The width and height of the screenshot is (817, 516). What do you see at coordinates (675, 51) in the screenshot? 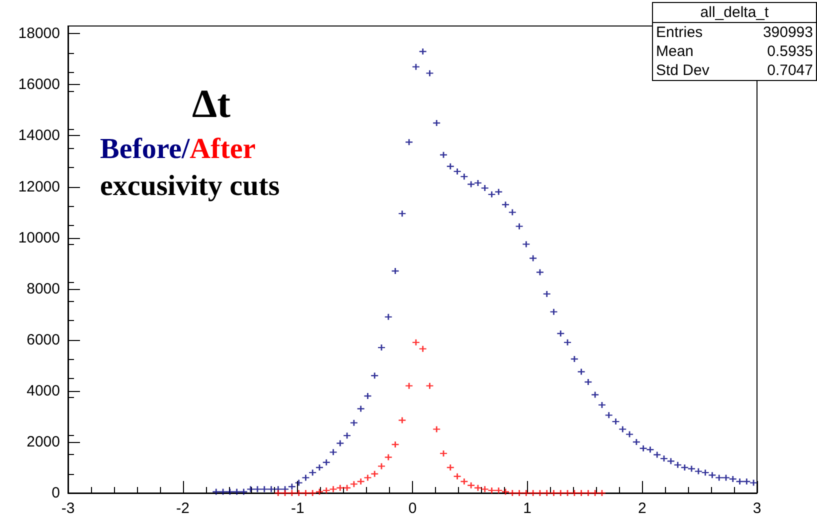
I see `annotation: Mean` at bounding box center [675, 51].